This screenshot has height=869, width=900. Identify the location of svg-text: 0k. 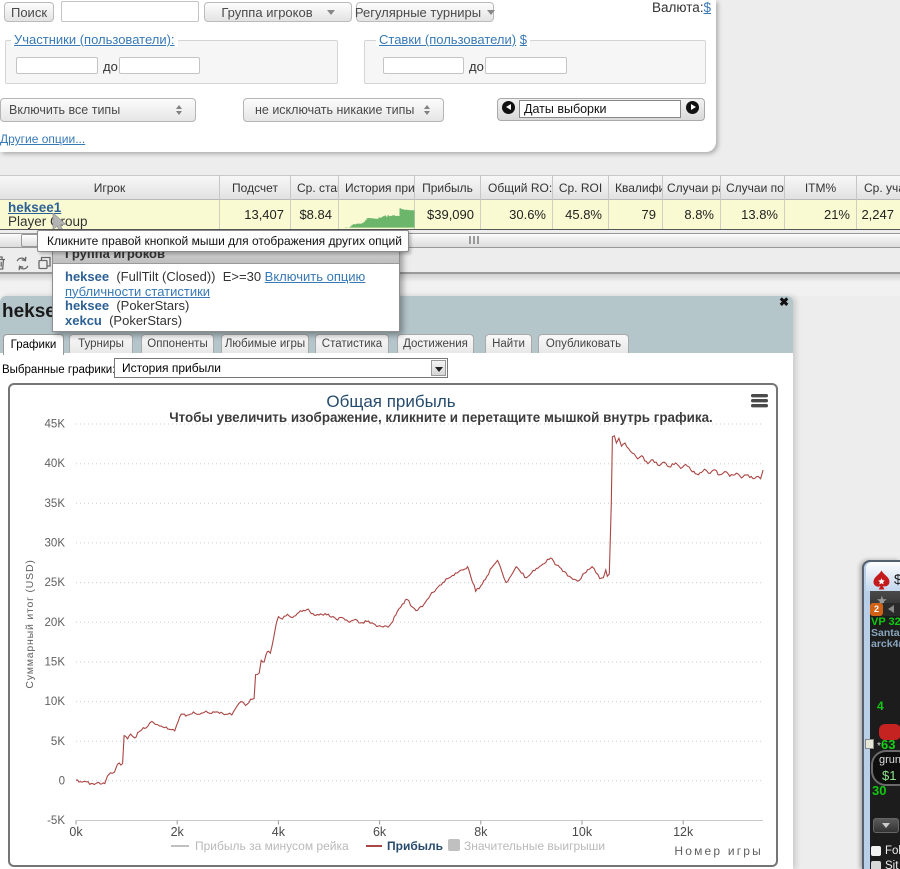
(76, 832).